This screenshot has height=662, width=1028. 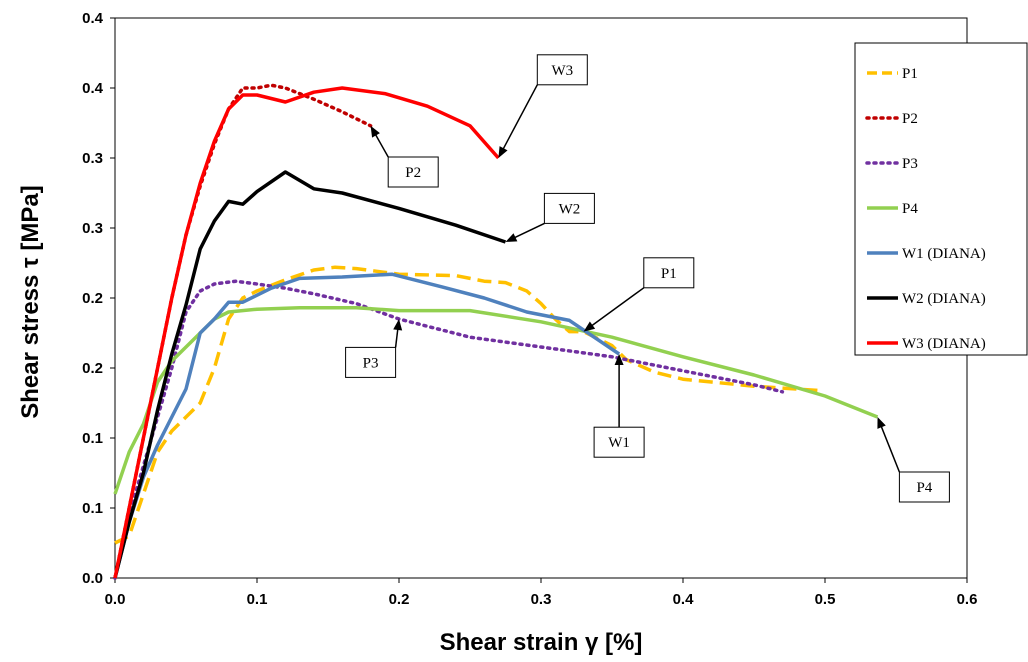 I want to click on annotation-label: P1, so click(x=669, y=274).